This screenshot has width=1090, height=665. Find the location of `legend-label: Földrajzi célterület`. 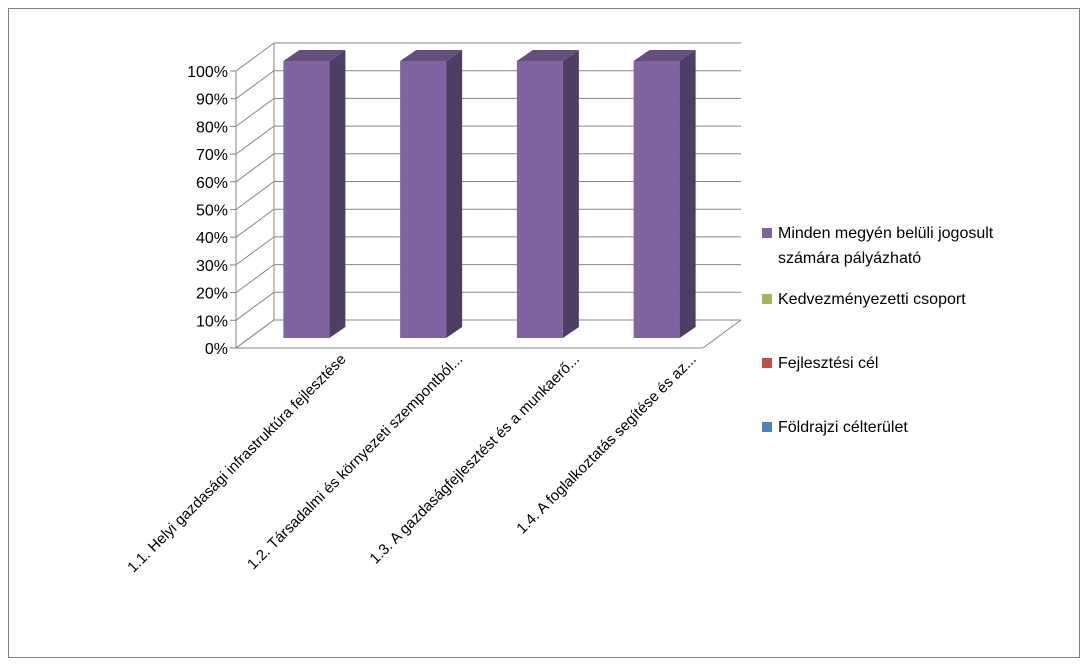

legend-label: Földrajzi célterület is located at coordinates (843, 427).